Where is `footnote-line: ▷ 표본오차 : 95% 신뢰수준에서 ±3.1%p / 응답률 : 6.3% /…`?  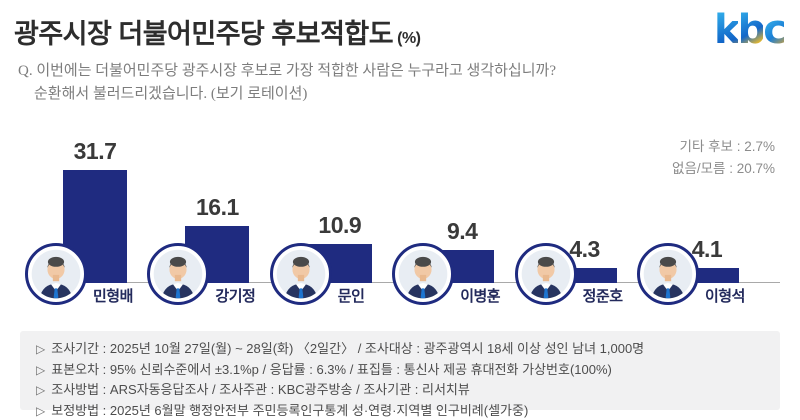 footnote-line: ▷ 표본오차 : 95% 신뢰수준에서 ±3.1%p / 응답률 : 6.3% /… is located at coordinates (324, 369).